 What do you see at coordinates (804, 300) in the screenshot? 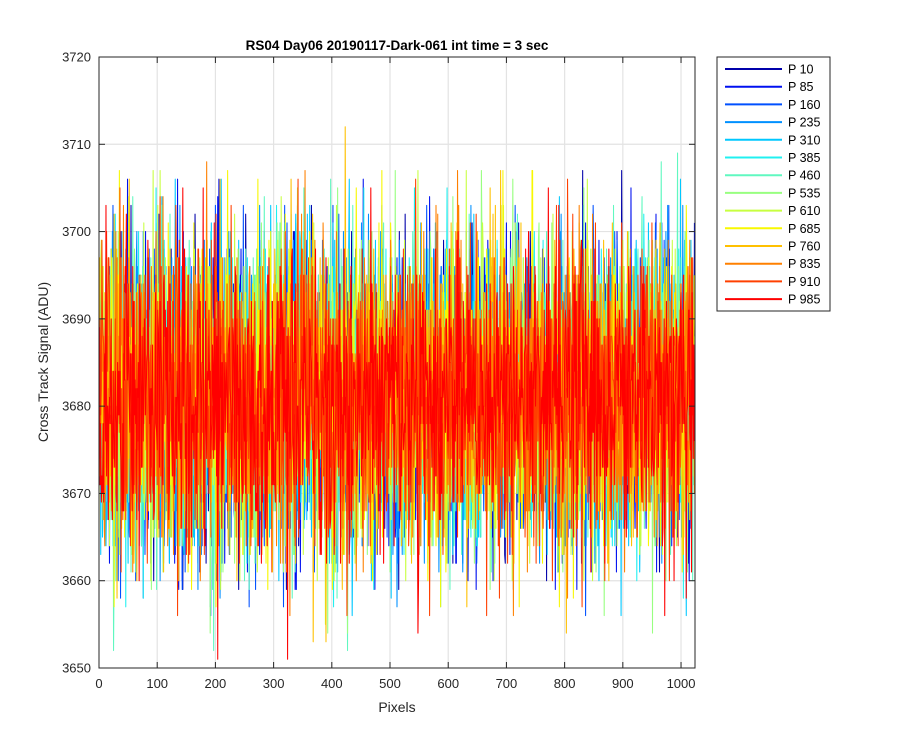
I see `legend-label: P 985` at bounding box center [804, 300].